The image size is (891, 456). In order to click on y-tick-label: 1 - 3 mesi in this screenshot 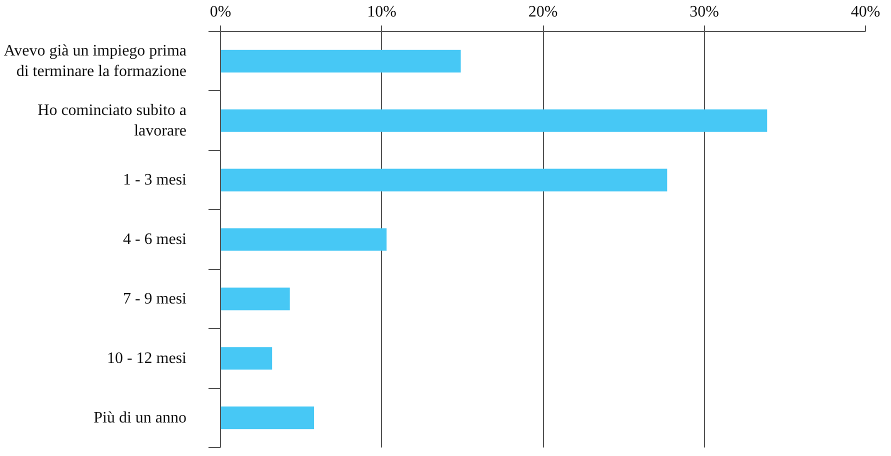, I will do `click(155, 180)`.